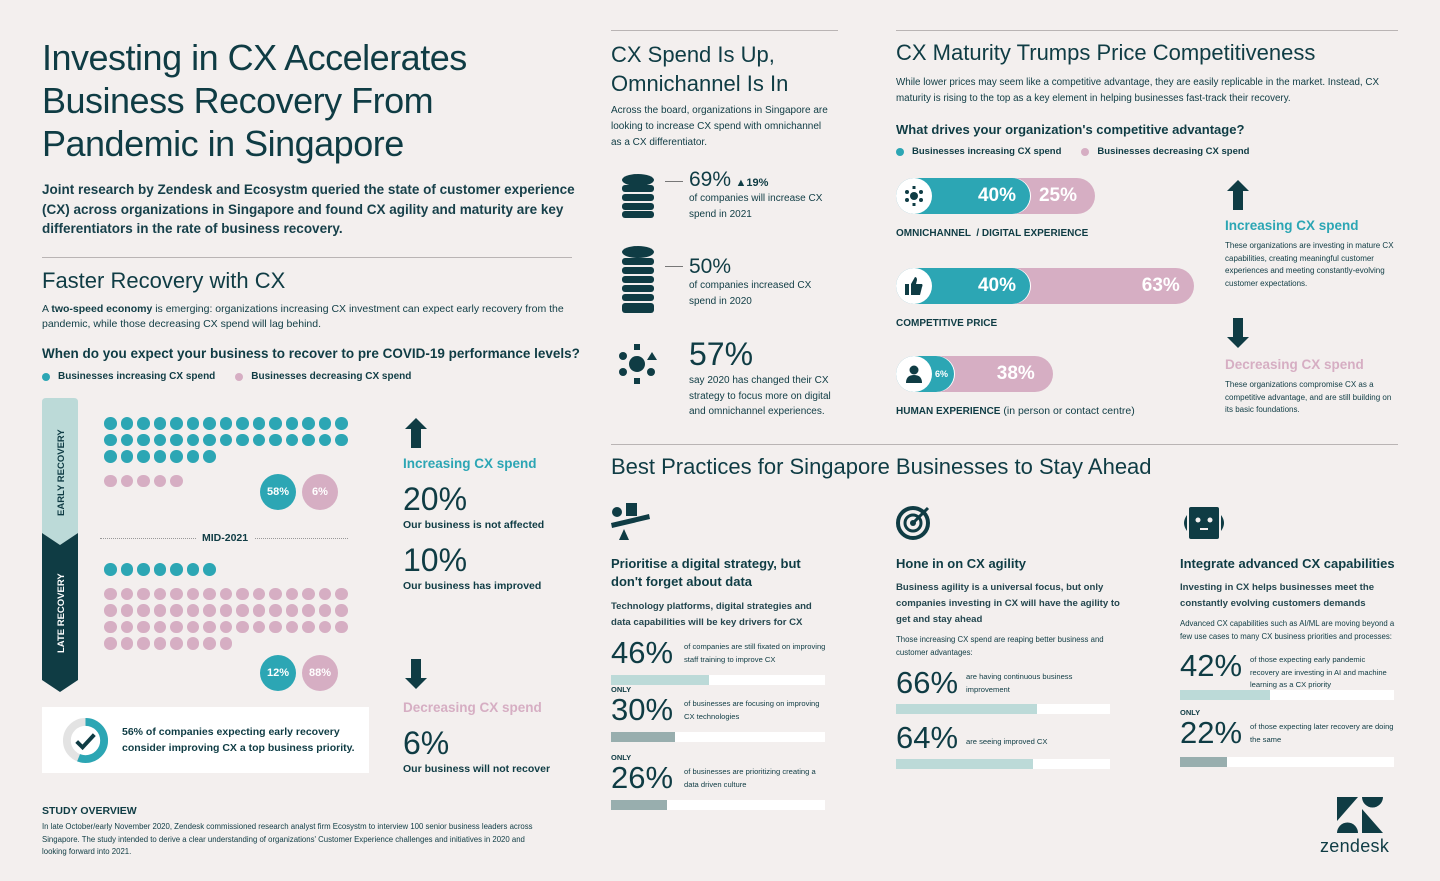  I want to click on section-title-recovery: Faster Recovery with CX, so click(164, 280).